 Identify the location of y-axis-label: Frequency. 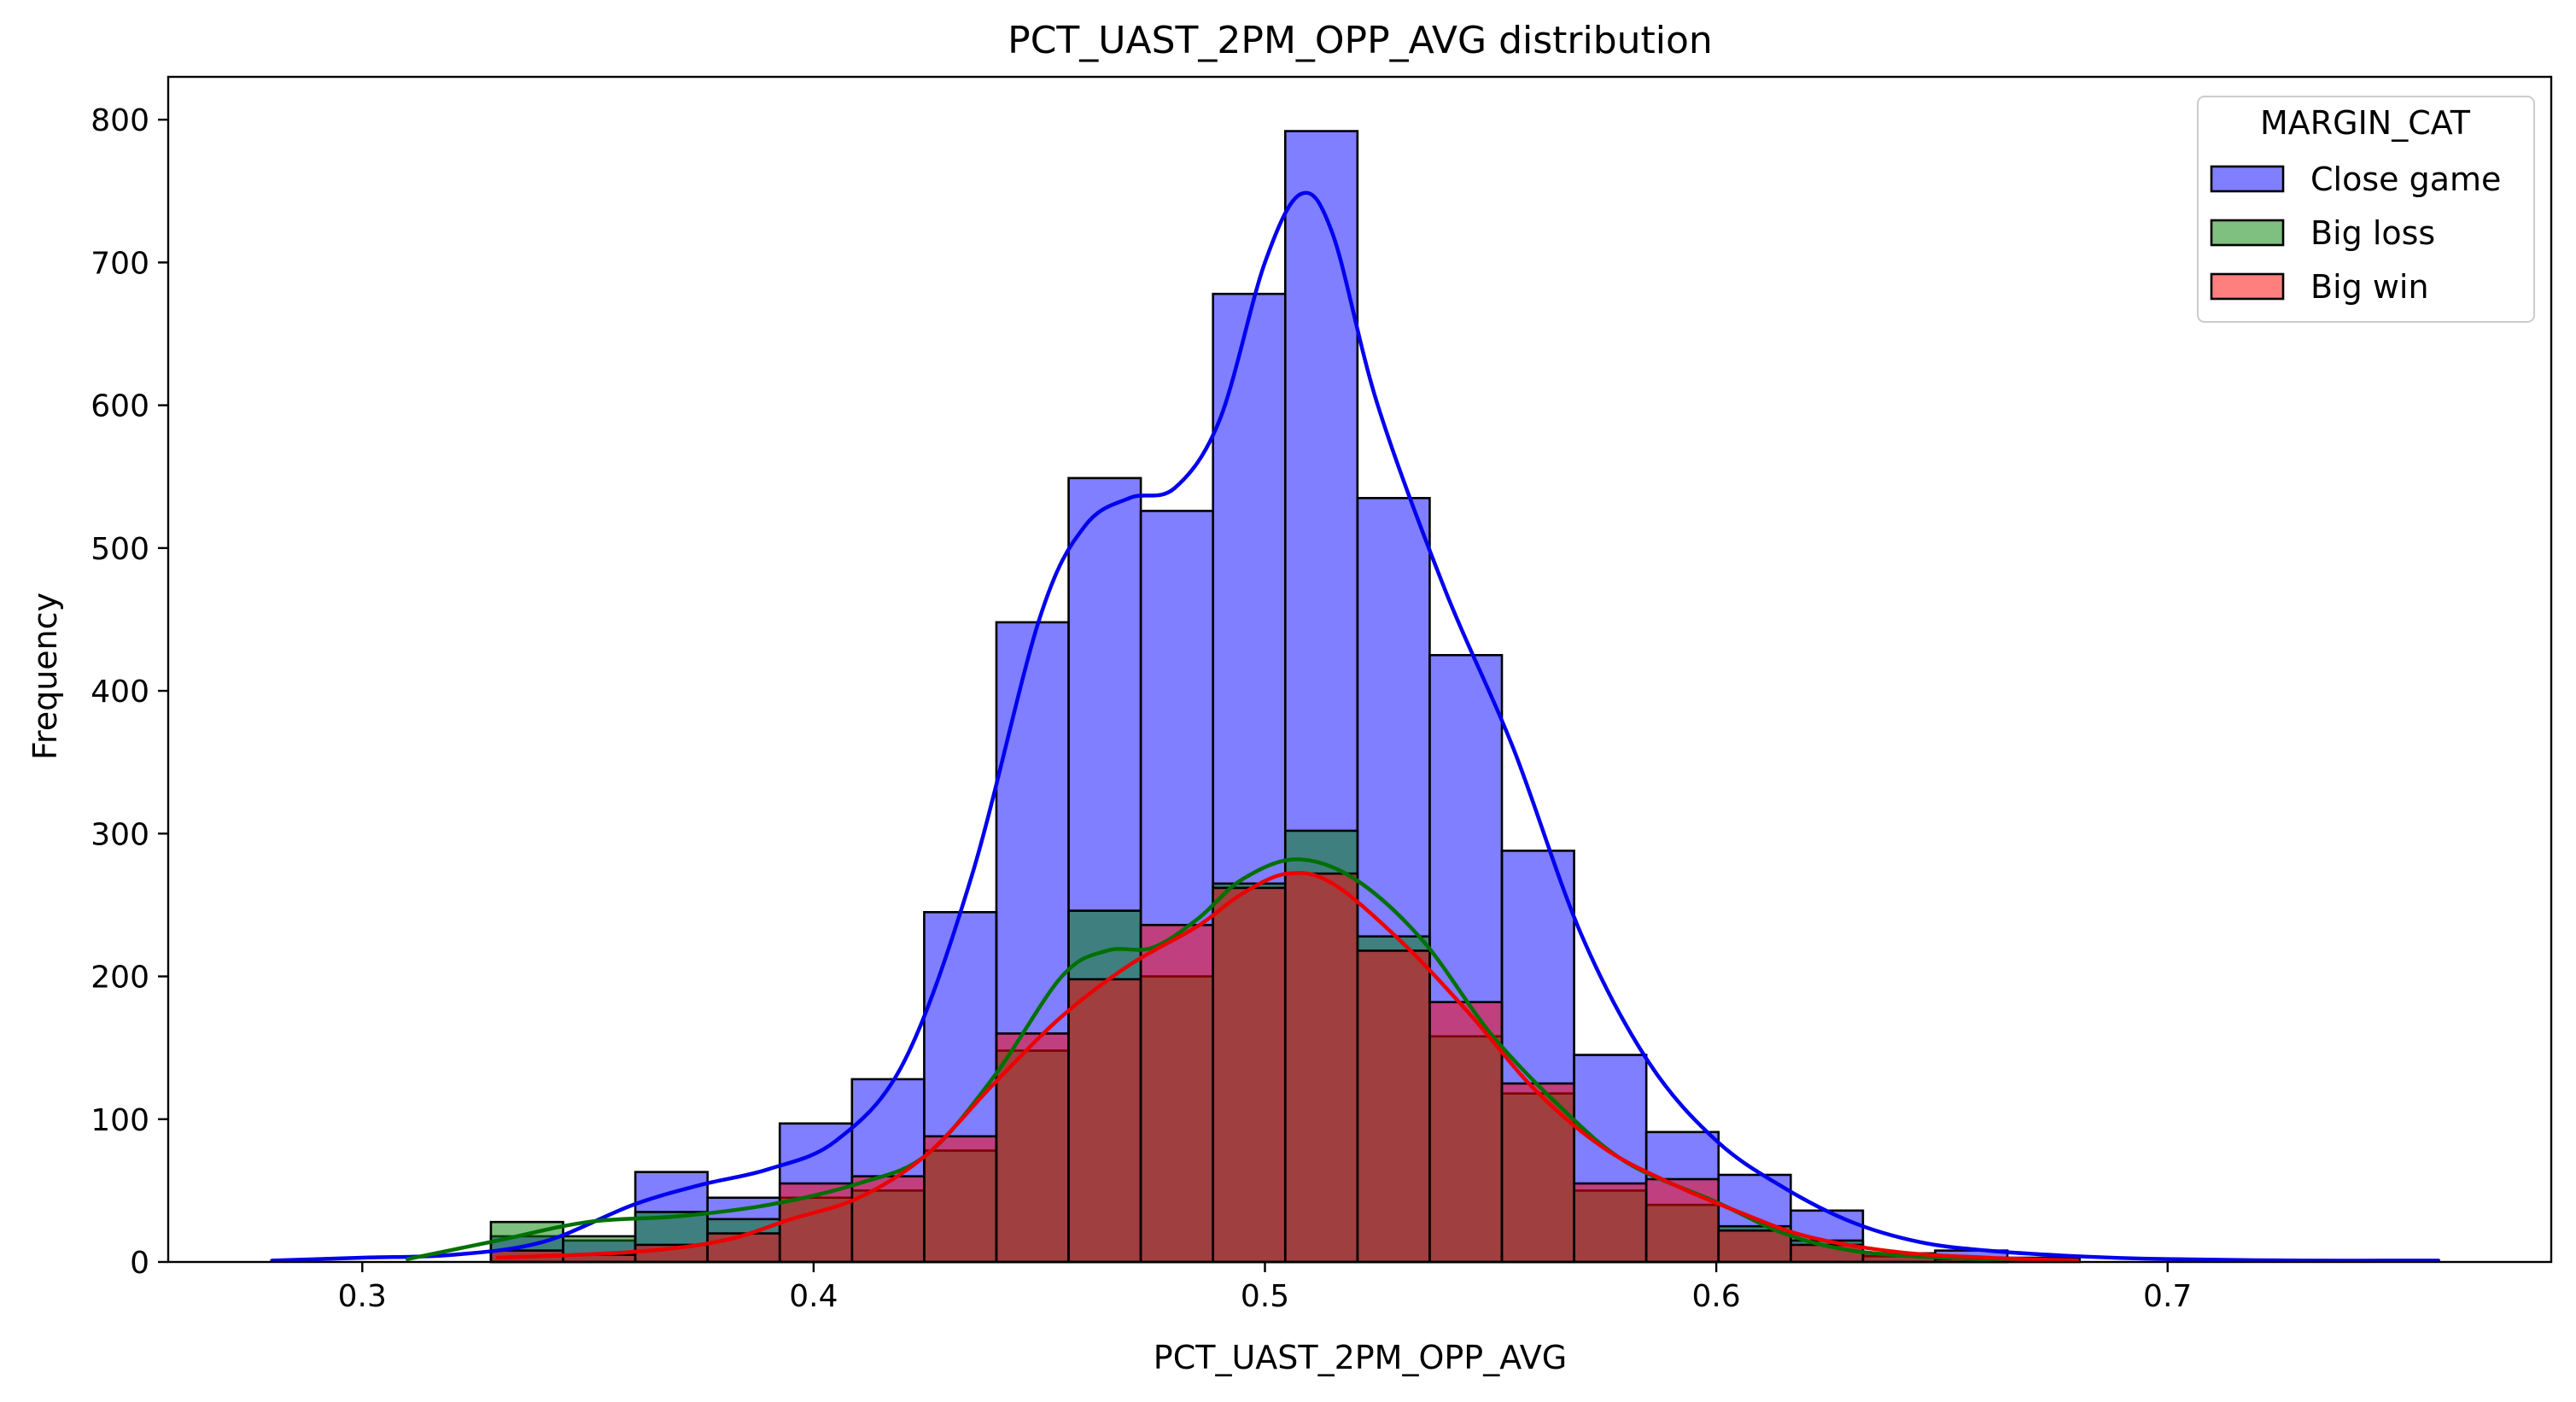
(45, 677).